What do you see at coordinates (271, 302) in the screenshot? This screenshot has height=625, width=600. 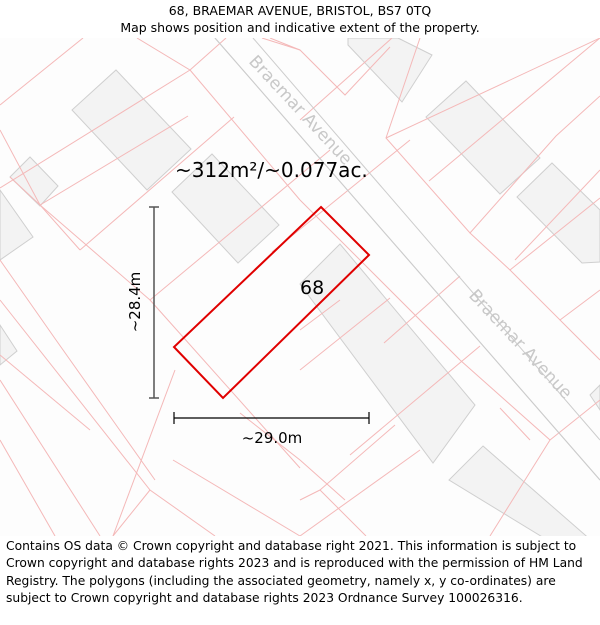 I see `property-outline` at bounding box center [271, 302].